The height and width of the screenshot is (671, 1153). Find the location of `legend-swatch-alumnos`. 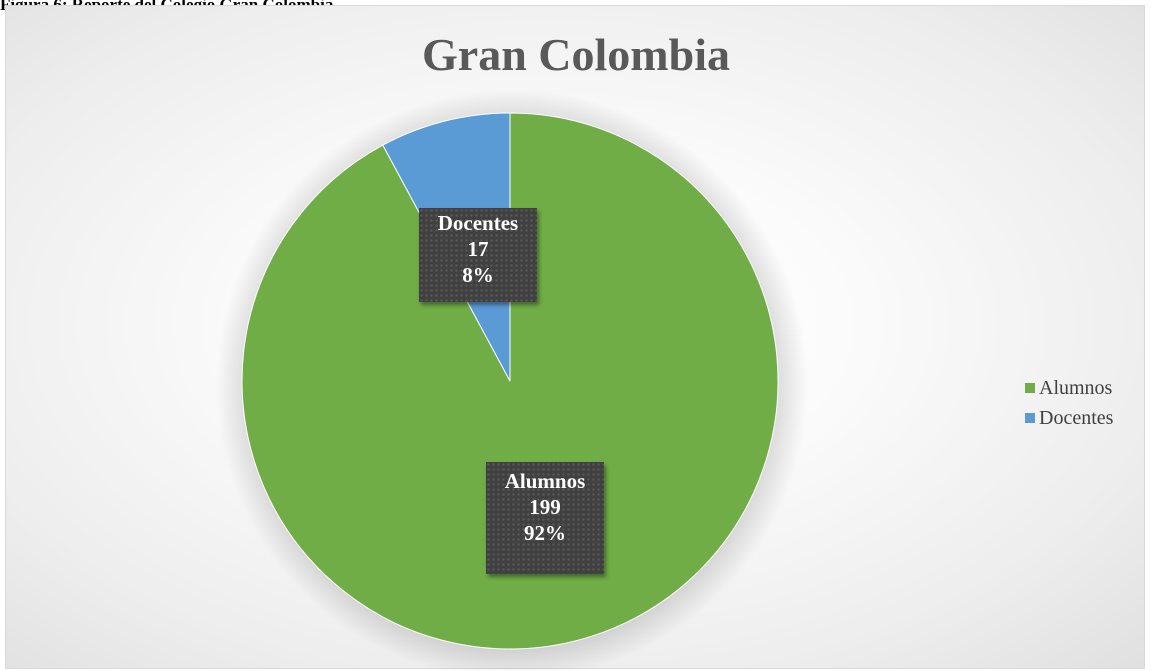

legend-swatch-alumnos is located at coordinates (1030, 388).